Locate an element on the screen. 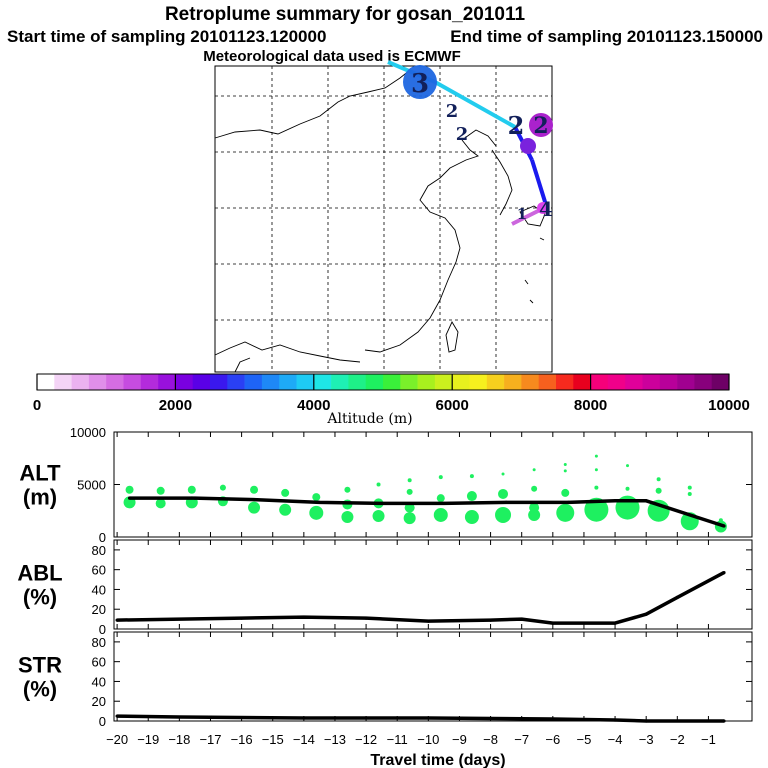  panel-abl: 80 60 40 20 0 ABL(%) is located at coordinates (385, 588).